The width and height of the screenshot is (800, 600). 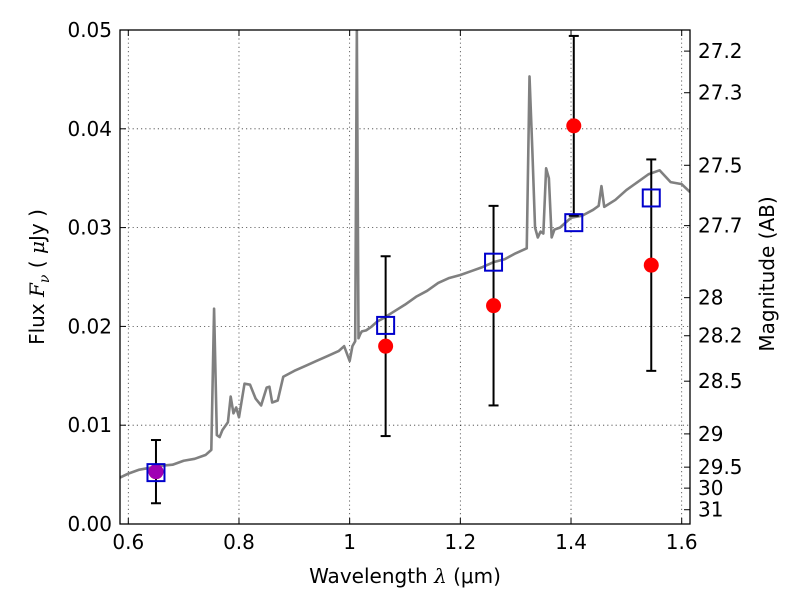 What do you see at coordinates (710, 488) in the screenshot?
I see `mag-tick-label: 30` at bounding box center [710, 488].